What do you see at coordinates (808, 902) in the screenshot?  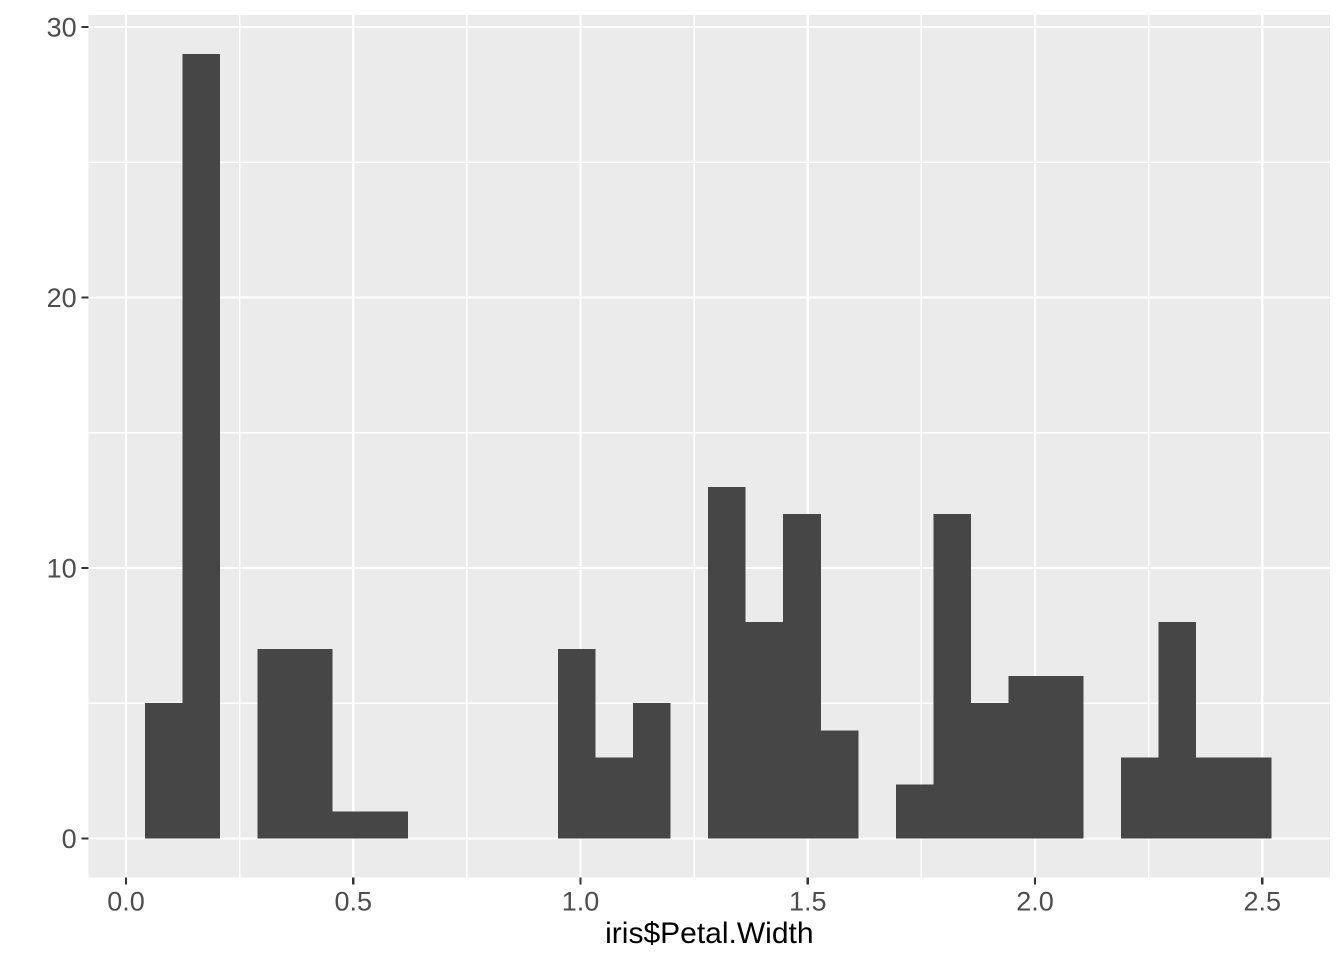 I see `x-tick-label: 1.5` at bounding box center [808, 902].